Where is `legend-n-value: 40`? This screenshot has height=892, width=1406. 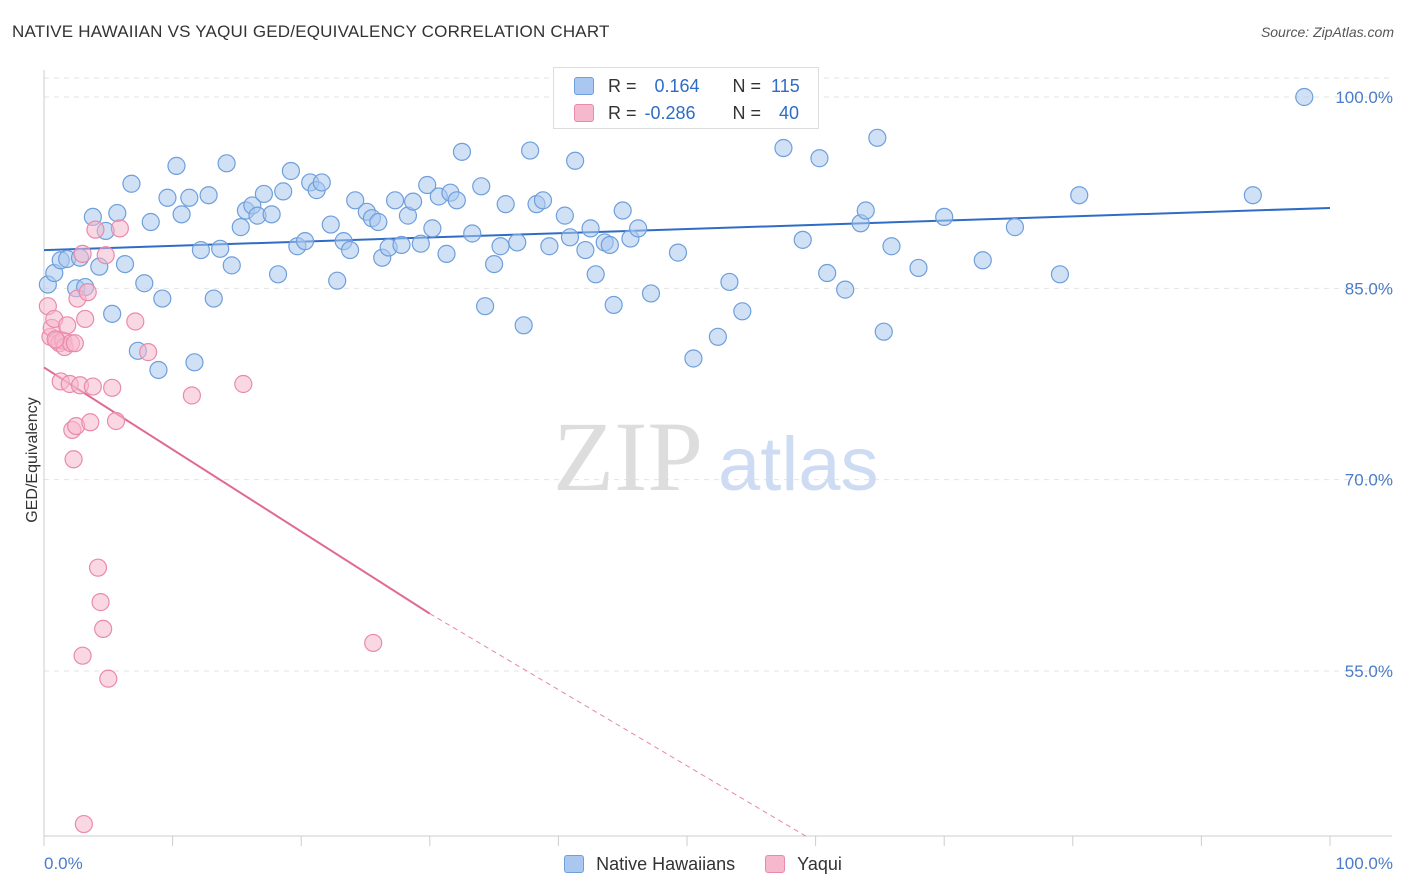
legend-n-value: 40 is located at coordinates (789, 112).